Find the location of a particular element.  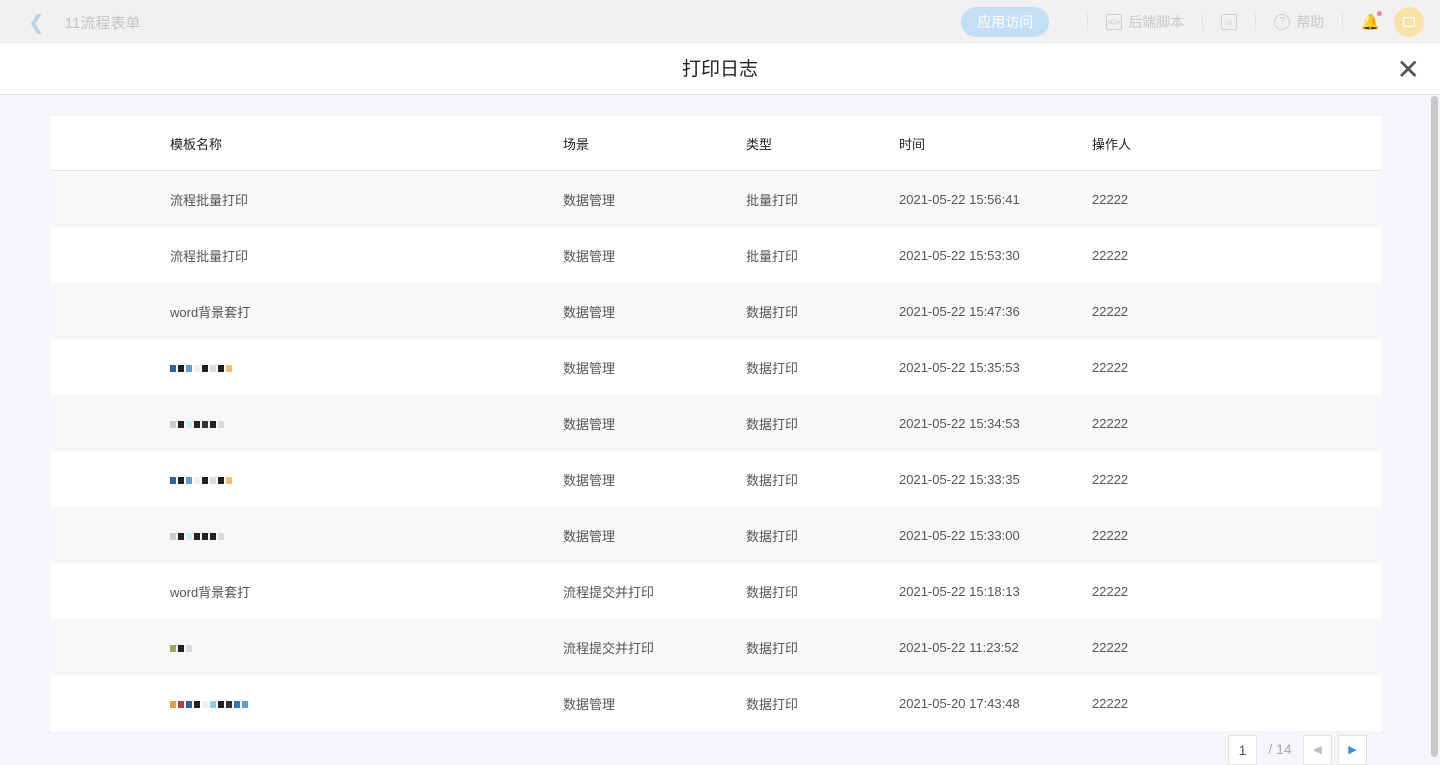

table-header: 模板名称 场景 类型 时间 操作人 is located at coordinates (716, 143).